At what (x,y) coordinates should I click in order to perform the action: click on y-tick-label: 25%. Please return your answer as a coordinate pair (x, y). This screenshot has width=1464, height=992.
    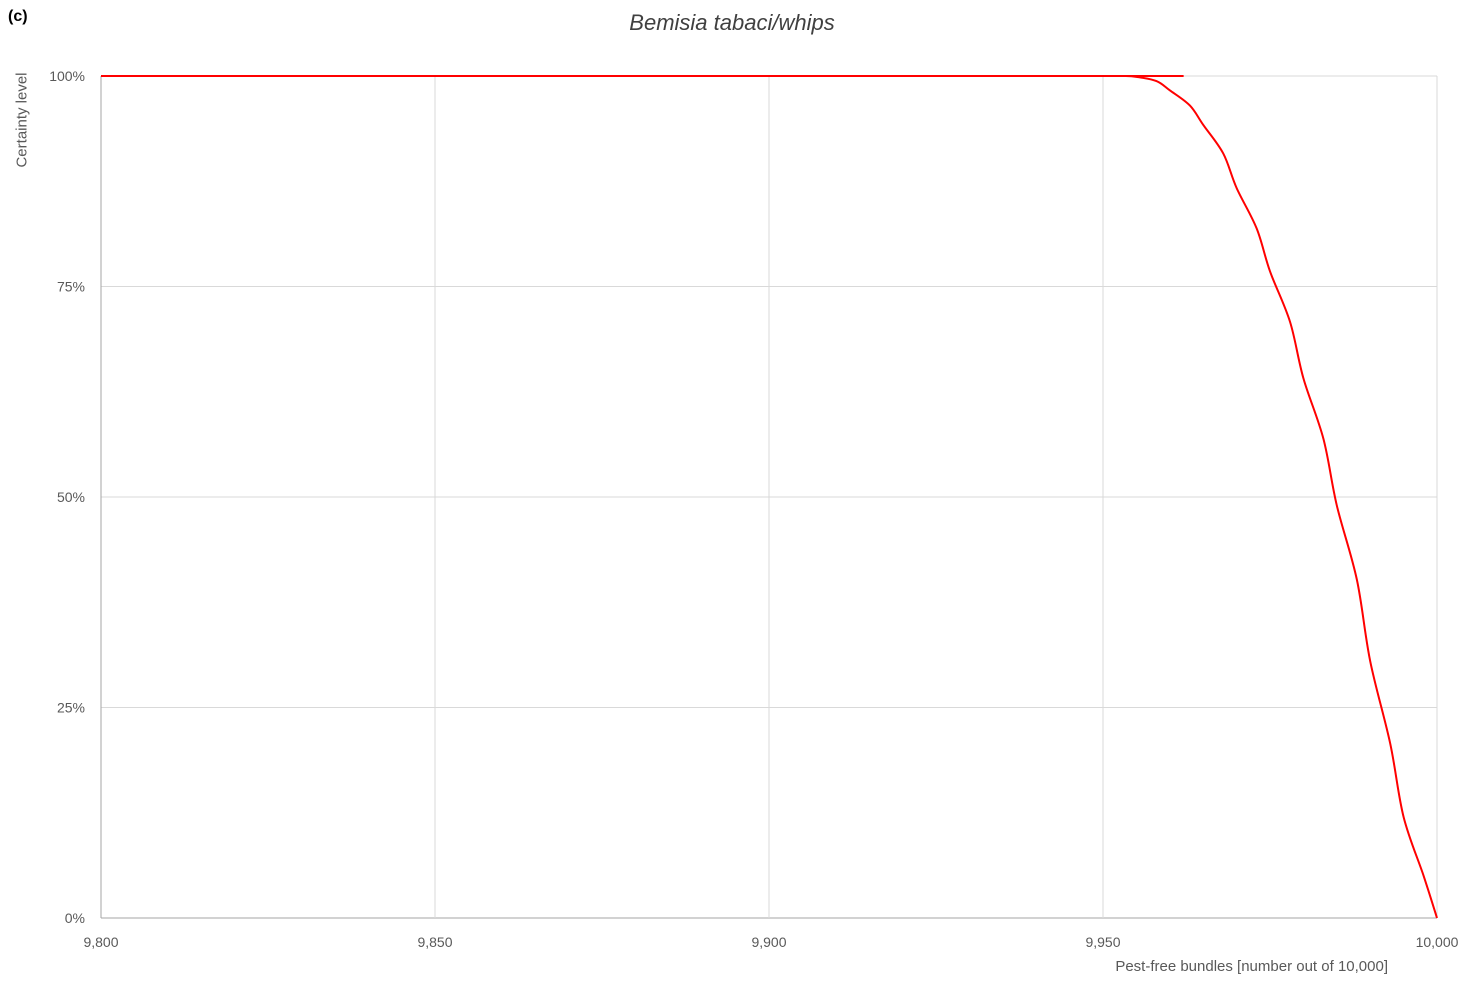
    Looking at the image, I should click on (71, 708).